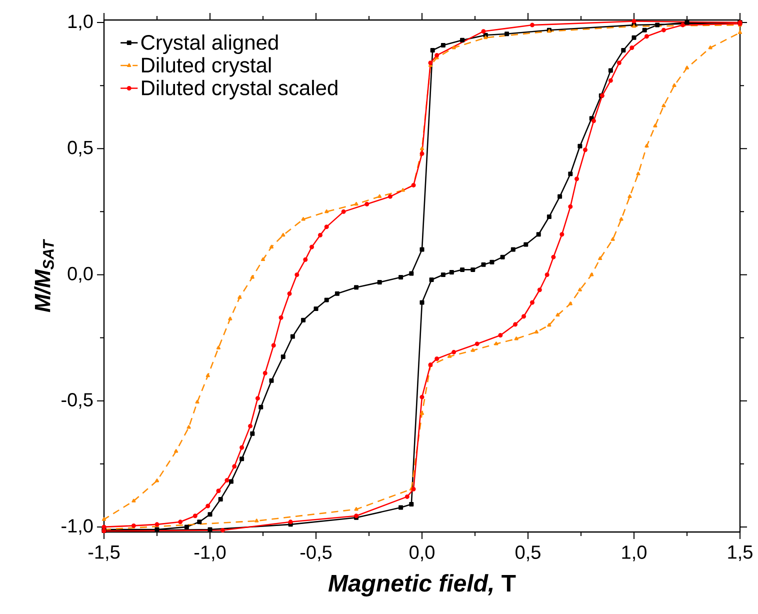  I want to click on x-tick-label: 1,5, so click(740, 554).